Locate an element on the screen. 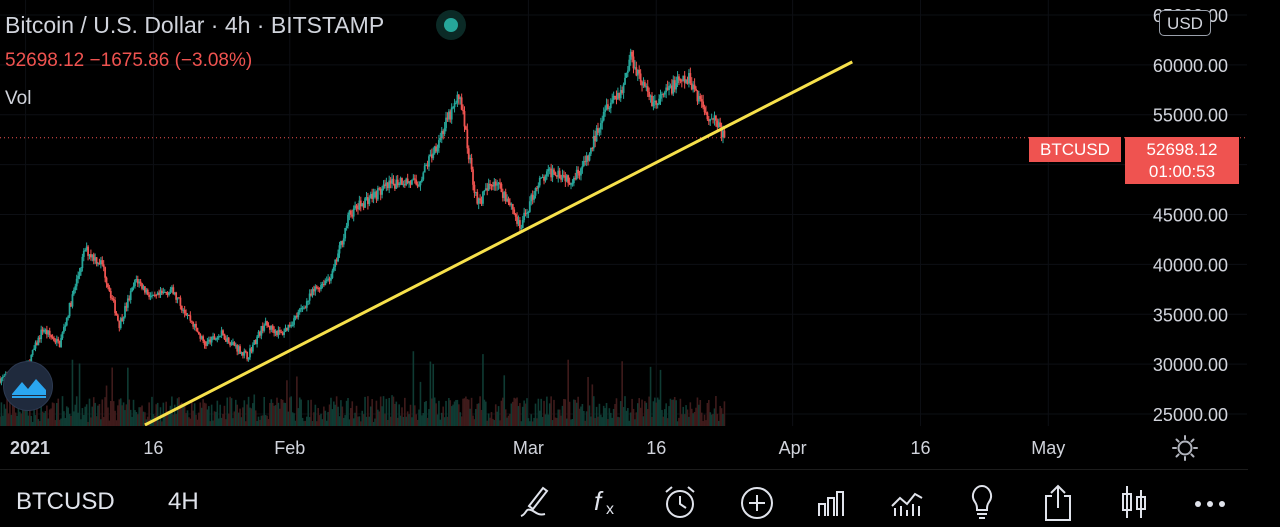 The height and width of the screenshot is (527, 1280). lightbulb-icon is located at coordinates (982, 502).